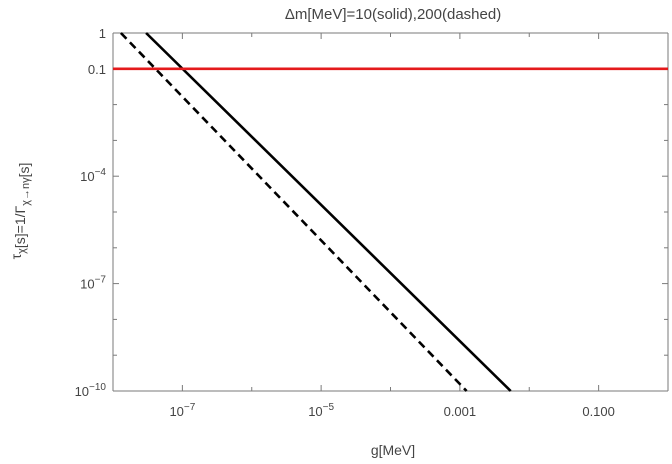 The height and width of the screenshot is (464, 672). I want to click on x-axis-label: g[MeV], so click(393, 450).